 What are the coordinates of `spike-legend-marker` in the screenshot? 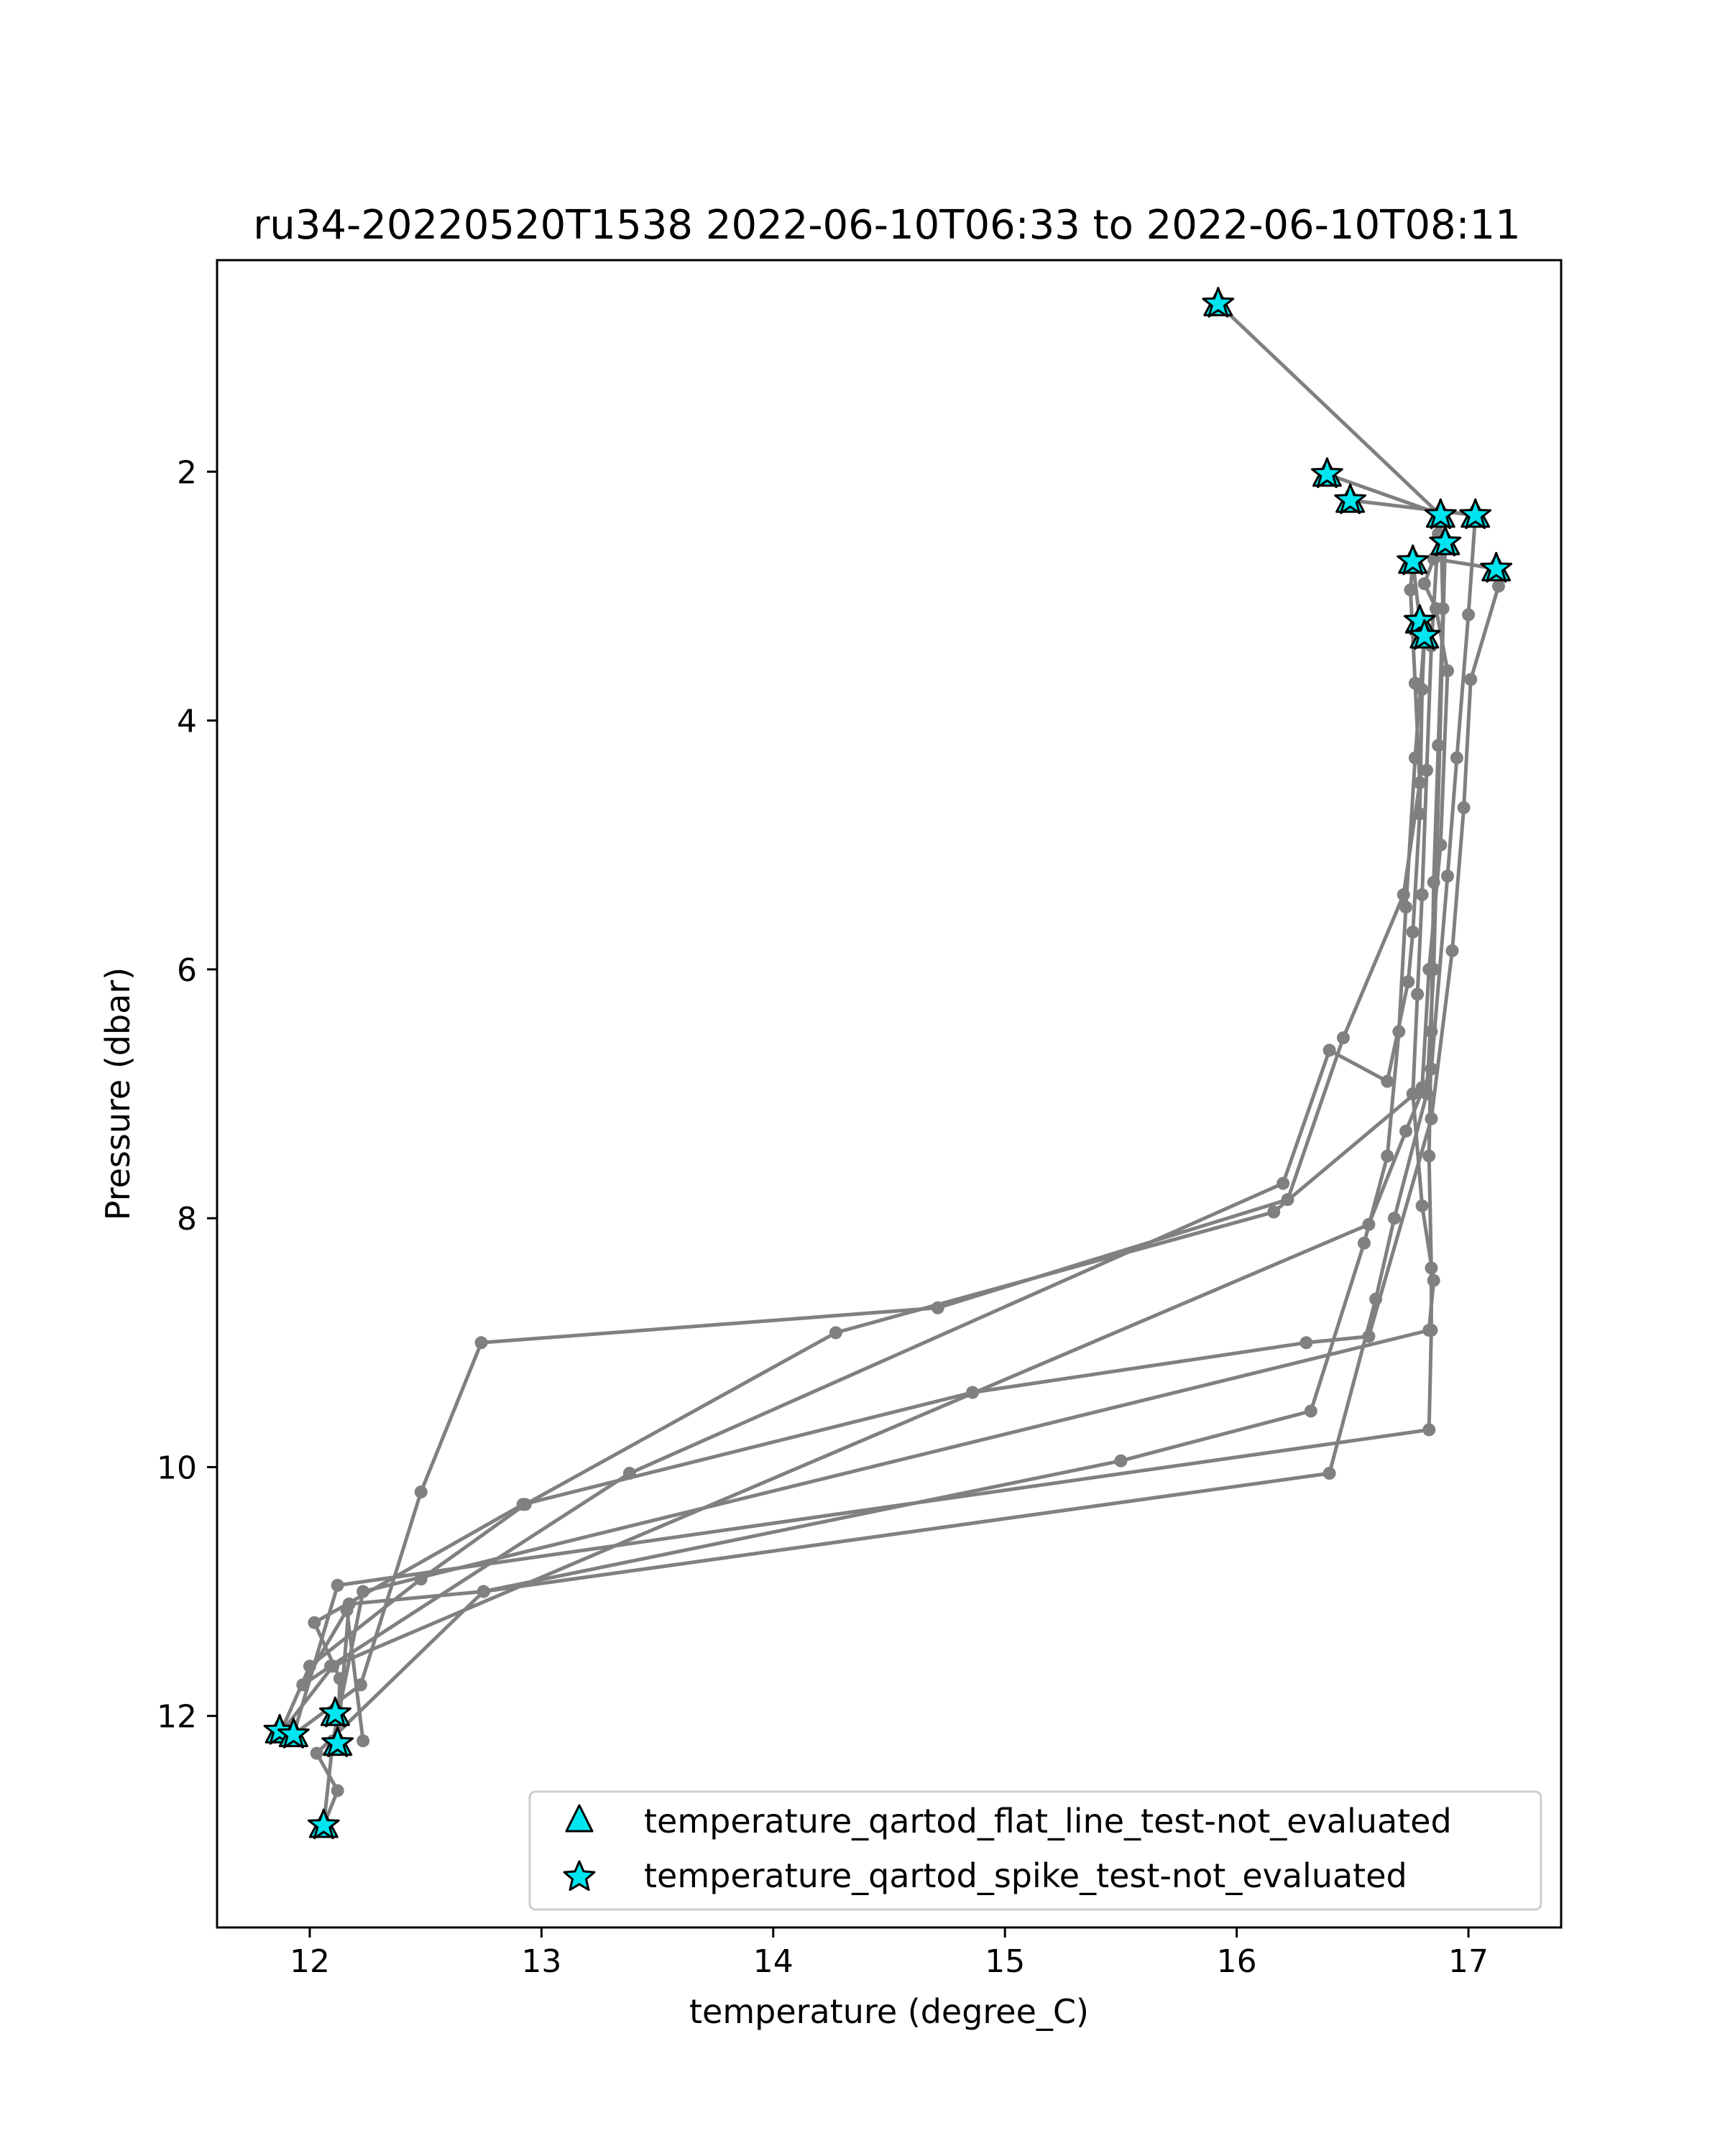 It's located at (579, 1876).